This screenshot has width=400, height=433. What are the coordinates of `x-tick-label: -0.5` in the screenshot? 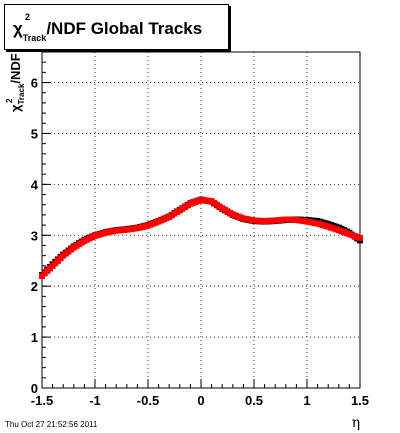 It's located at (148, 400).